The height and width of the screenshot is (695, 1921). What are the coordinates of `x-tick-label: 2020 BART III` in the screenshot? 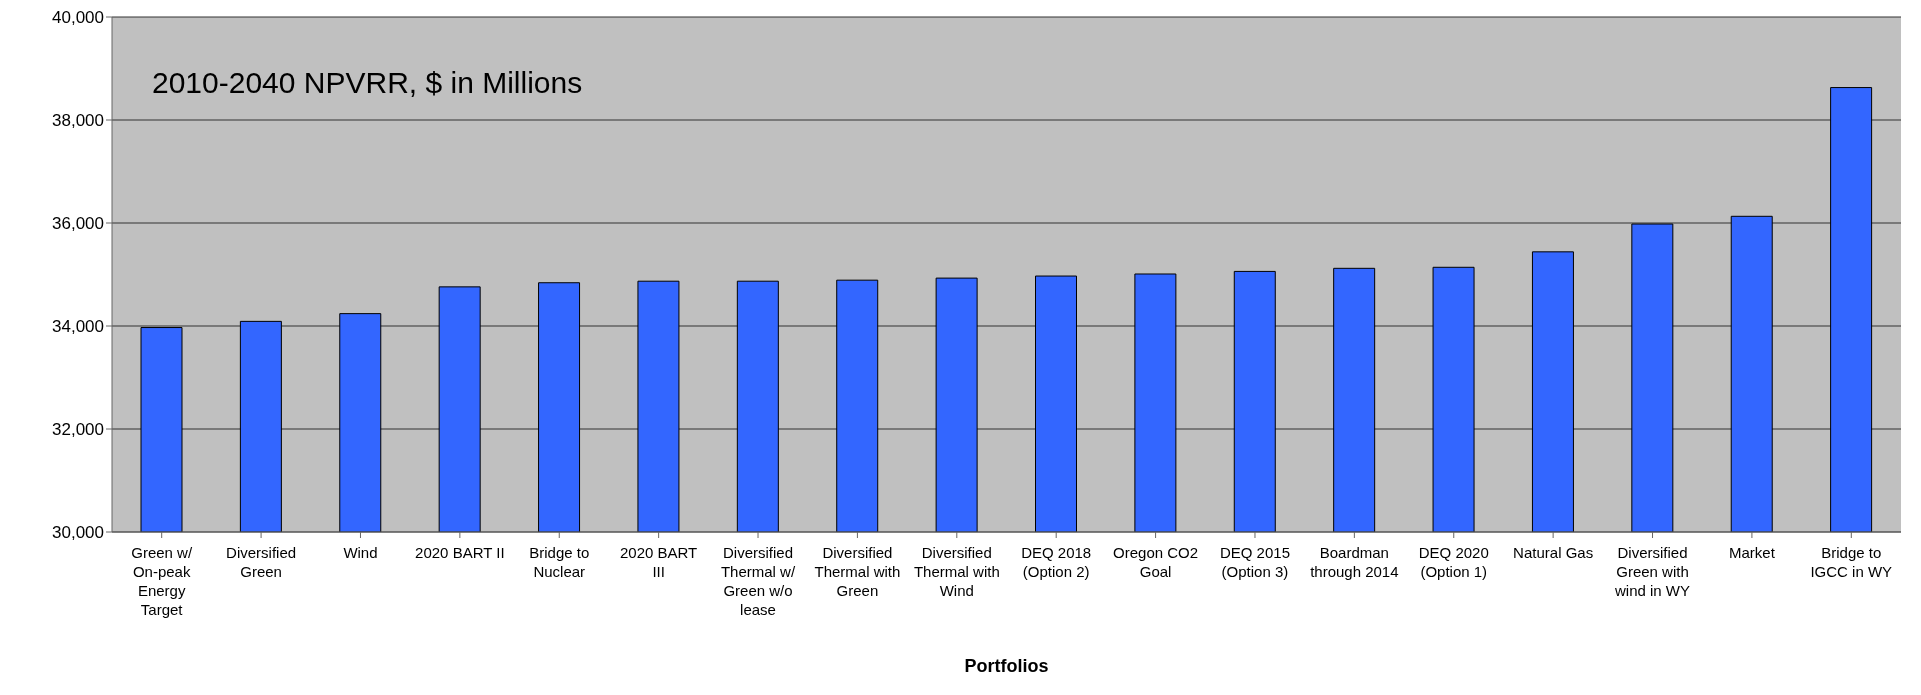 It's located at (659, 562).